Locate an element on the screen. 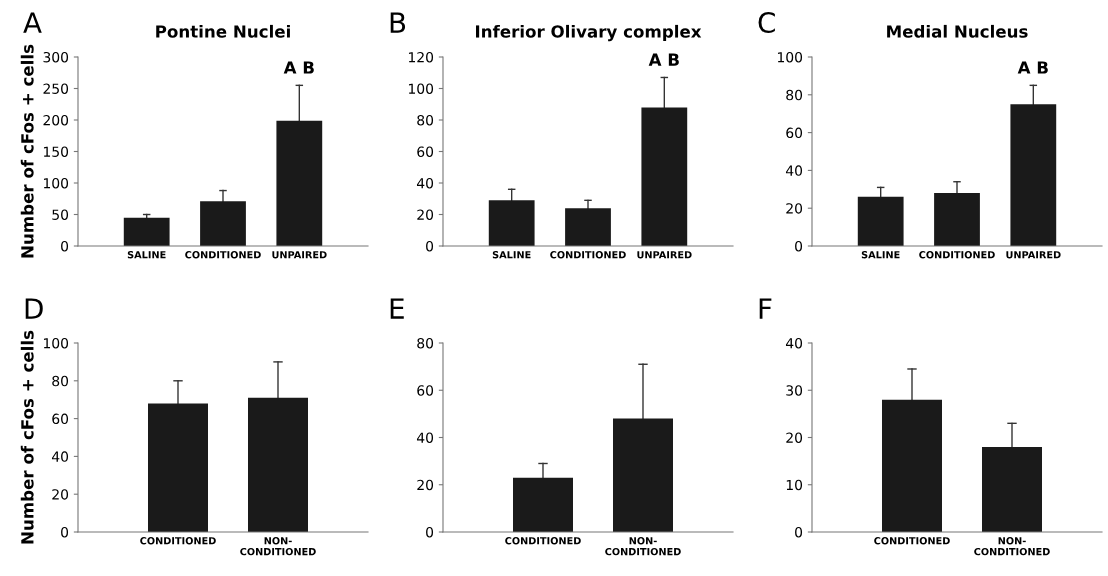  y-tick-label: 120 is located at coordinates (421, 57).